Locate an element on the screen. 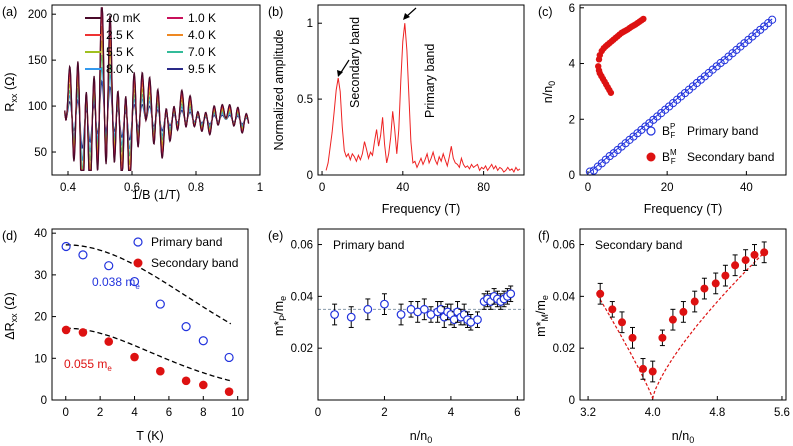 Image resolution: width=793 pixels, height=446 pixels. panel-b-xlabel: Frequency (T) is located at coordinates (421, 209).